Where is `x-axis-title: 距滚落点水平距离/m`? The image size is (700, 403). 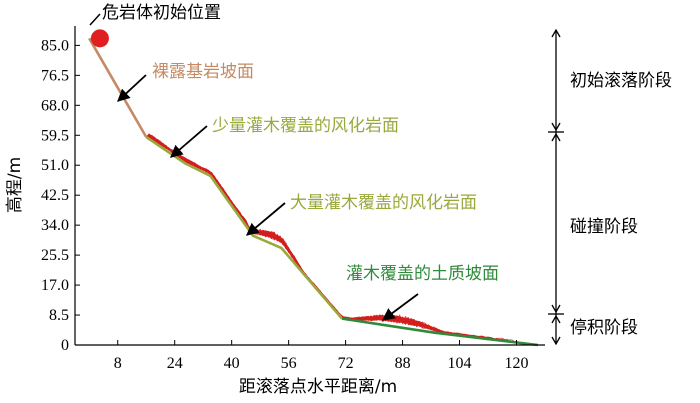 x-axis-title: 距滚落点水平距离/m is located at coordinates (318, 387).